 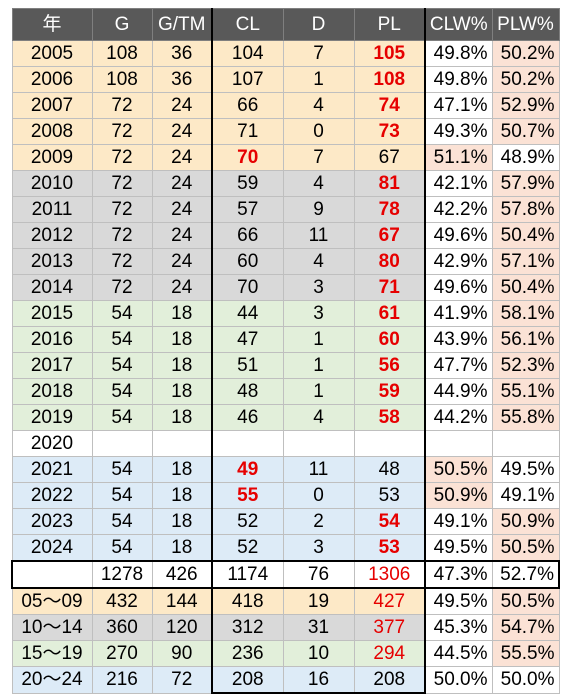 What do you see at coordinates (285, 469) in the screenshot?
I see `table-row: 2021 54 18 49 11 48 50.5% 49.5%` at bounding box center [285, 469].